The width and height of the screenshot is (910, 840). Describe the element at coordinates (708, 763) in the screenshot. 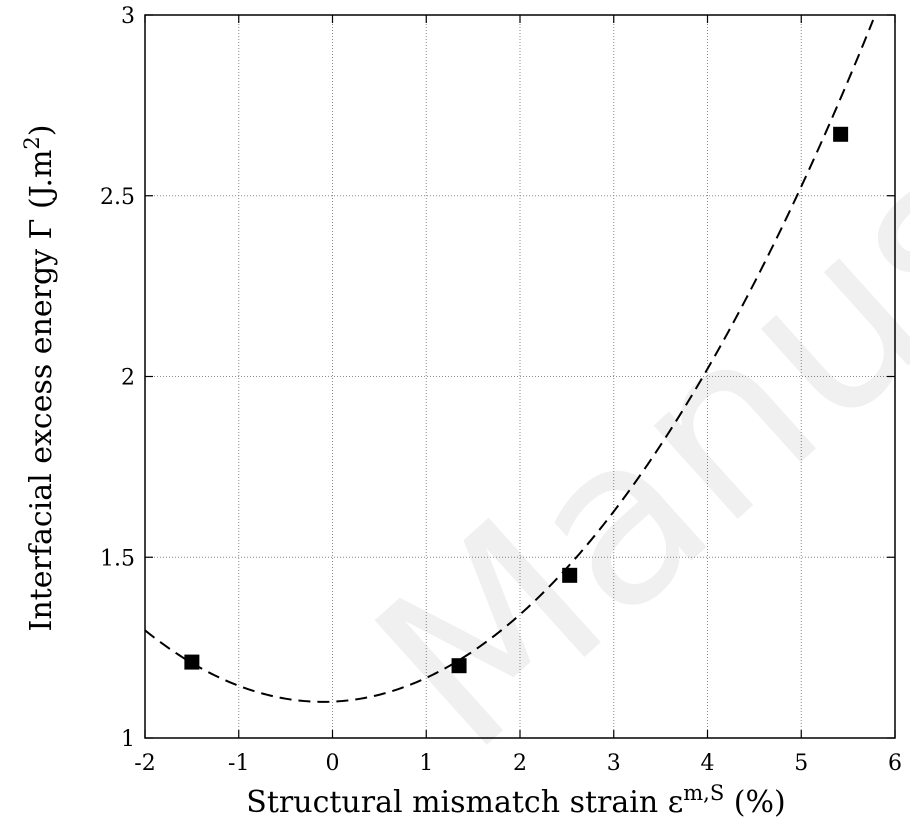

I see `x-tick-label: 4` at that location.